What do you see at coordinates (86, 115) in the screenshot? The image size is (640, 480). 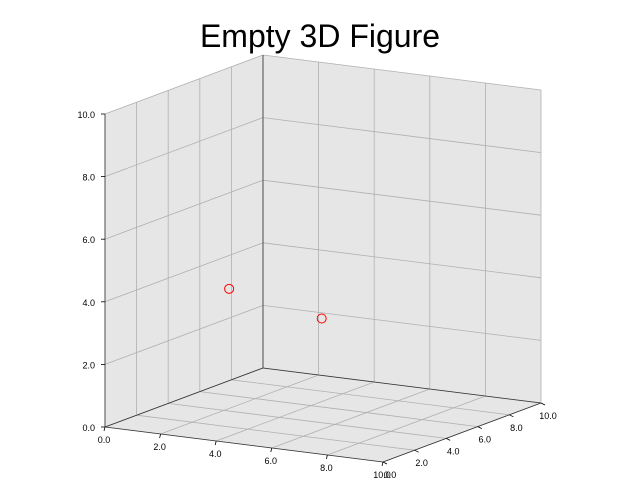 I see `z-tick-label: 10.0` at bounding box center [86, 115].